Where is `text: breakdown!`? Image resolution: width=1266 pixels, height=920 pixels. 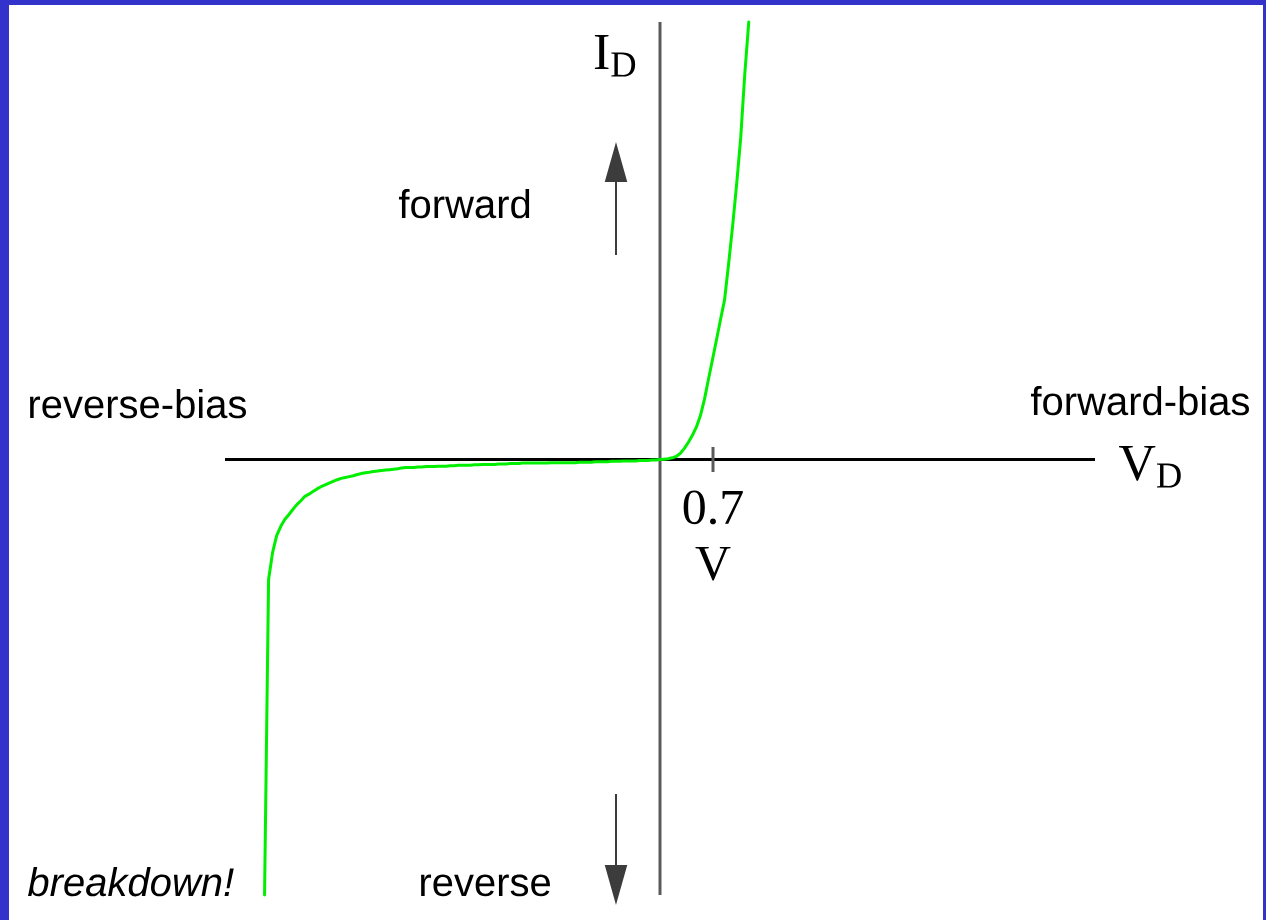 text: breakdown! is located at coordinates (130, 882).